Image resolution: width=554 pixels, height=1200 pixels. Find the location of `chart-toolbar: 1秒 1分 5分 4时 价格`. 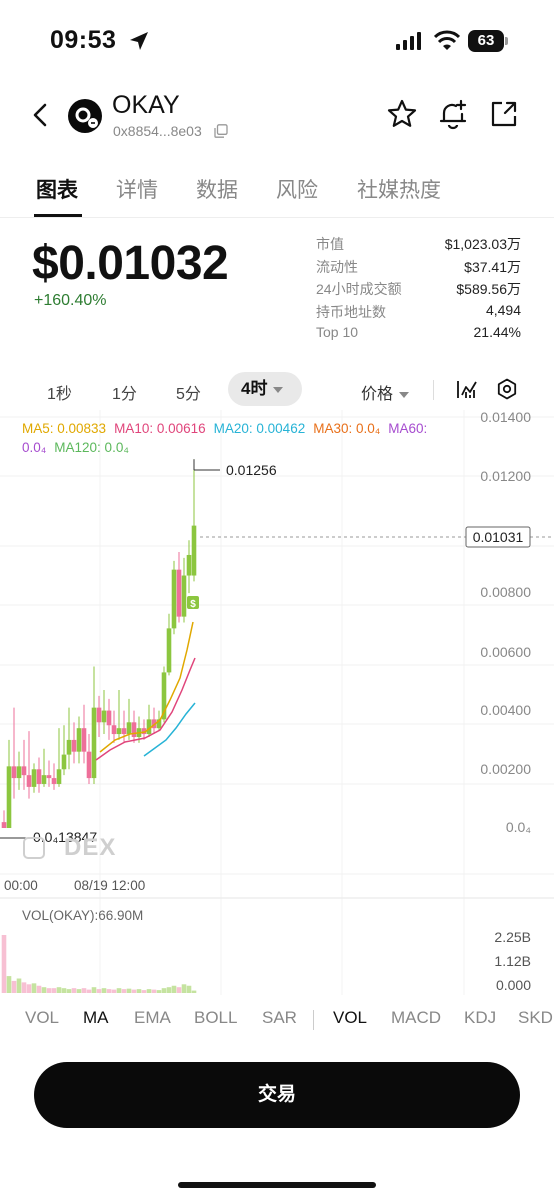

chart-toolbar: 1秒 1分 5分 4时 价格 is located at coordinates (277, 390).